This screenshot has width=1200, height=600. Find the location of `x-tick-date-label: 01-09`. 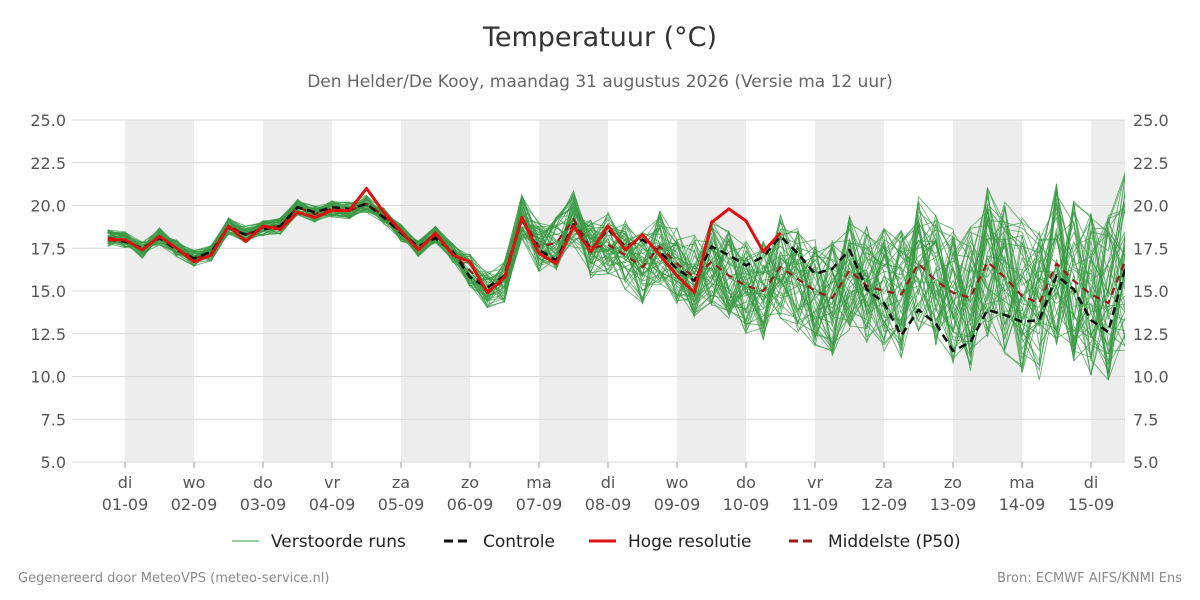

x-tick-date-label: 01-09 is located at coordinates (125, 504).